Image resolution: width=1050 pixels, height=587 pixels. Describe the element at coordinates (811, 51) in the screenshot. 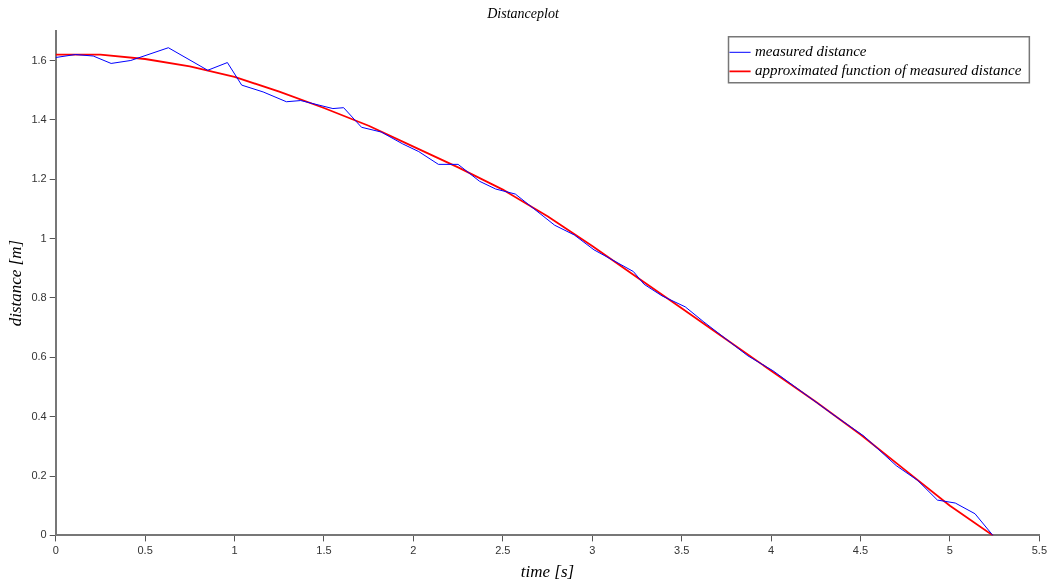

I see `legend-label: measured distance` at that location.